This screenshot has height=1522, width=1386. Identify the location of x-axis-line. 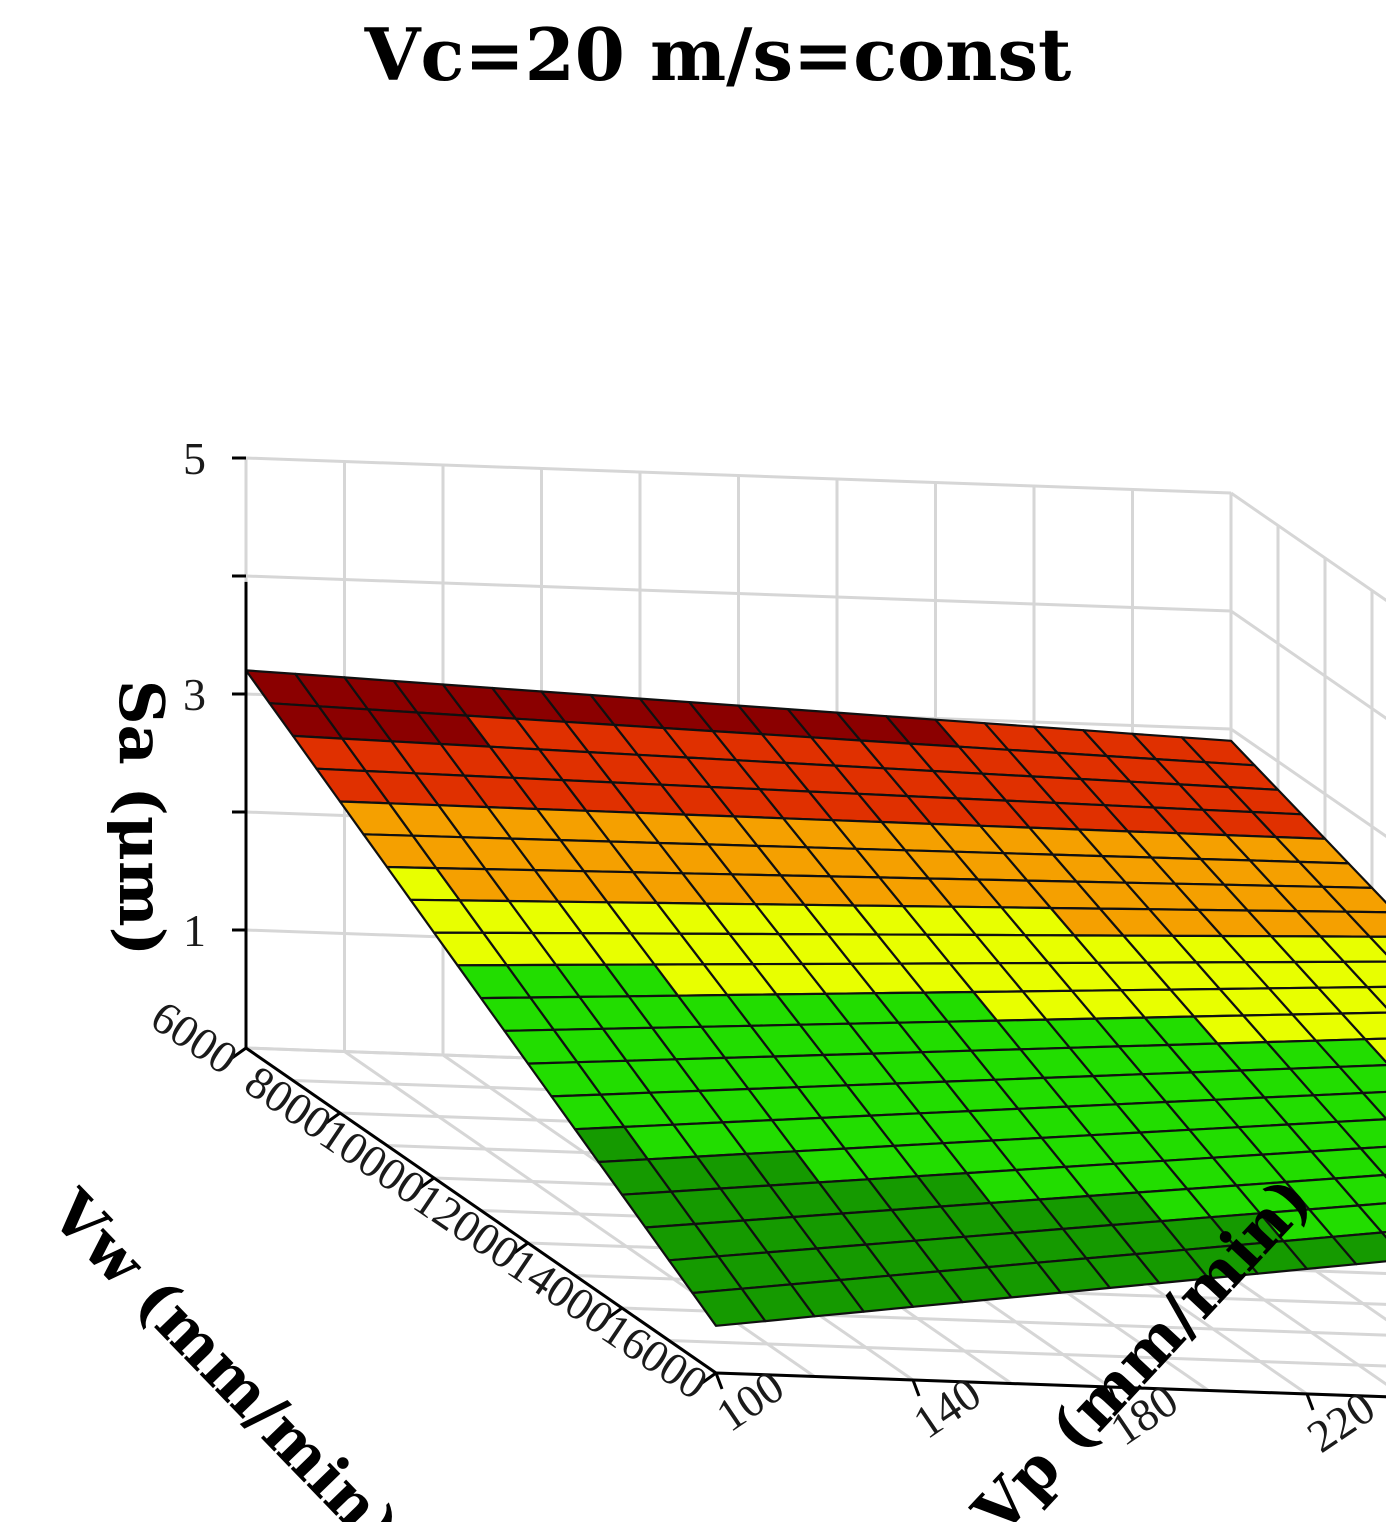
(481, 1210).